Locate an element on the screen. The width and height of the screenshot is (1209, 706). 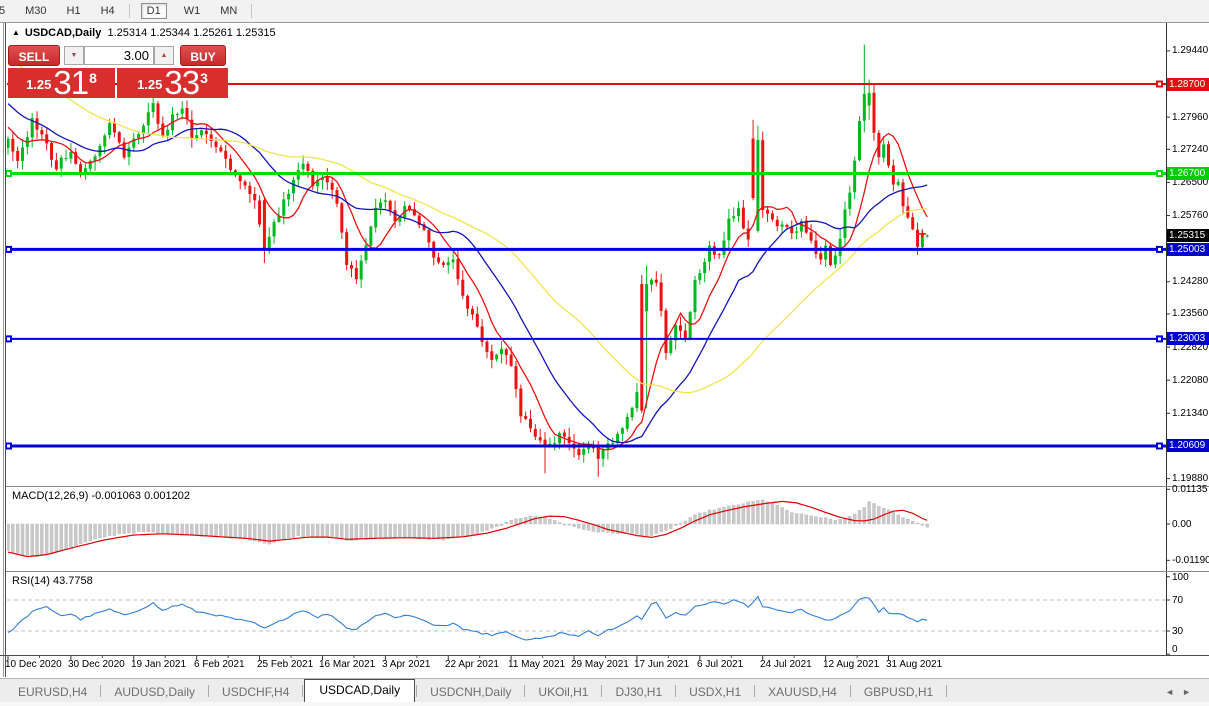
timeframe-button-h4: H4 is located at coordinates (107, 11).